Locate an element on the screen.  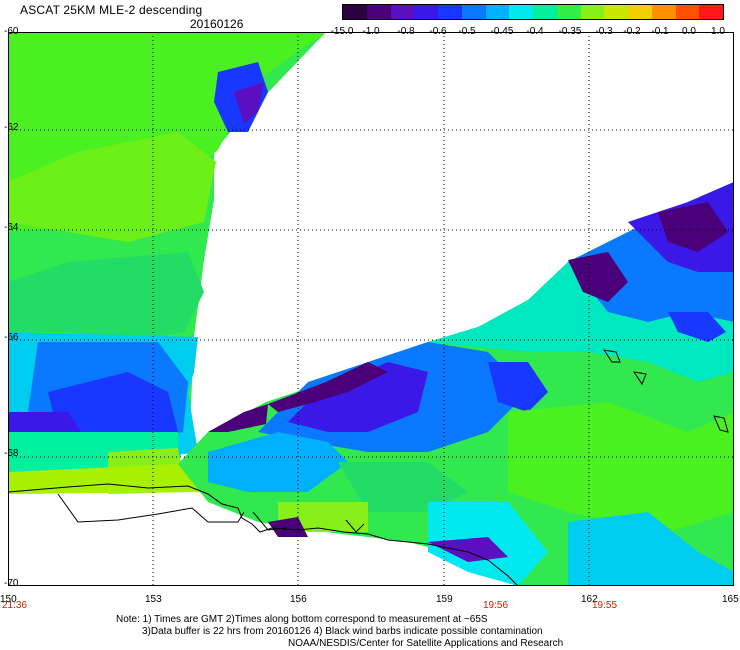
lon-label: 150 is located at coordinates (8, 599).